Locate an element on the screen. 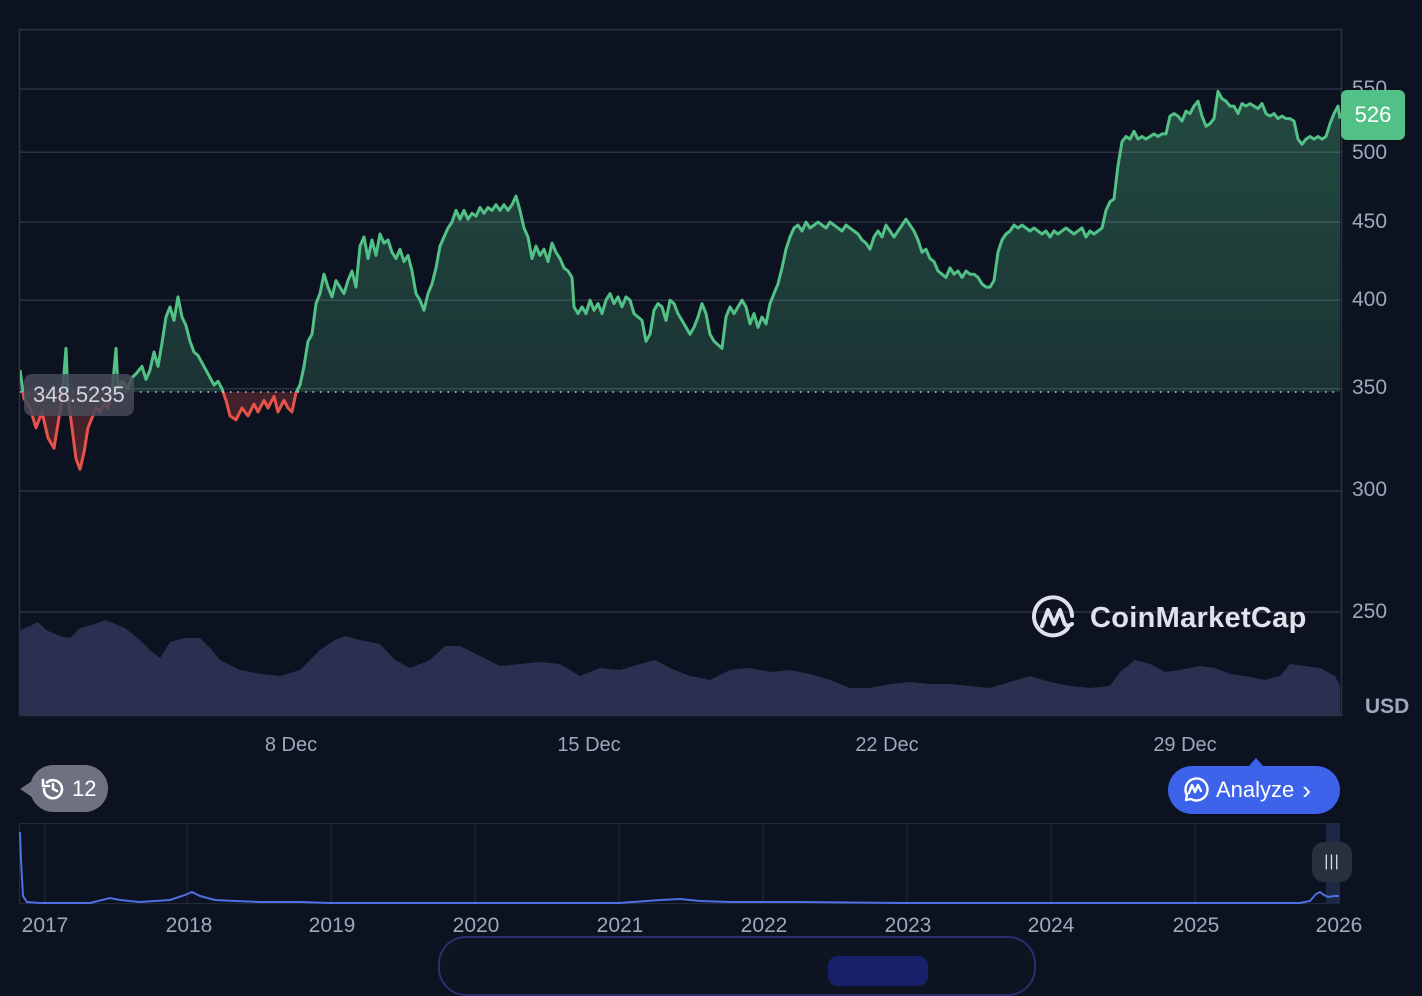 The width and height of the screenshot is (1422, 996). analyze-label: Analyze is located at coordinates (1255, 789).